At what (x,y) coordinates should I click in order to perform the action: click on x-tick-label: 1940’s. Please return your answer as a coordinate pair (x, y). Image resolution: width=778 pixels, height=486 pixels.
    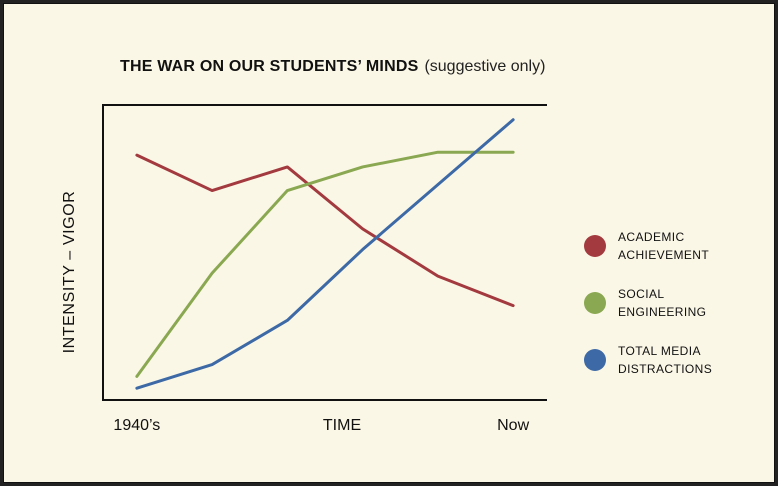
    Looking at the image, I should click on (136, 425).